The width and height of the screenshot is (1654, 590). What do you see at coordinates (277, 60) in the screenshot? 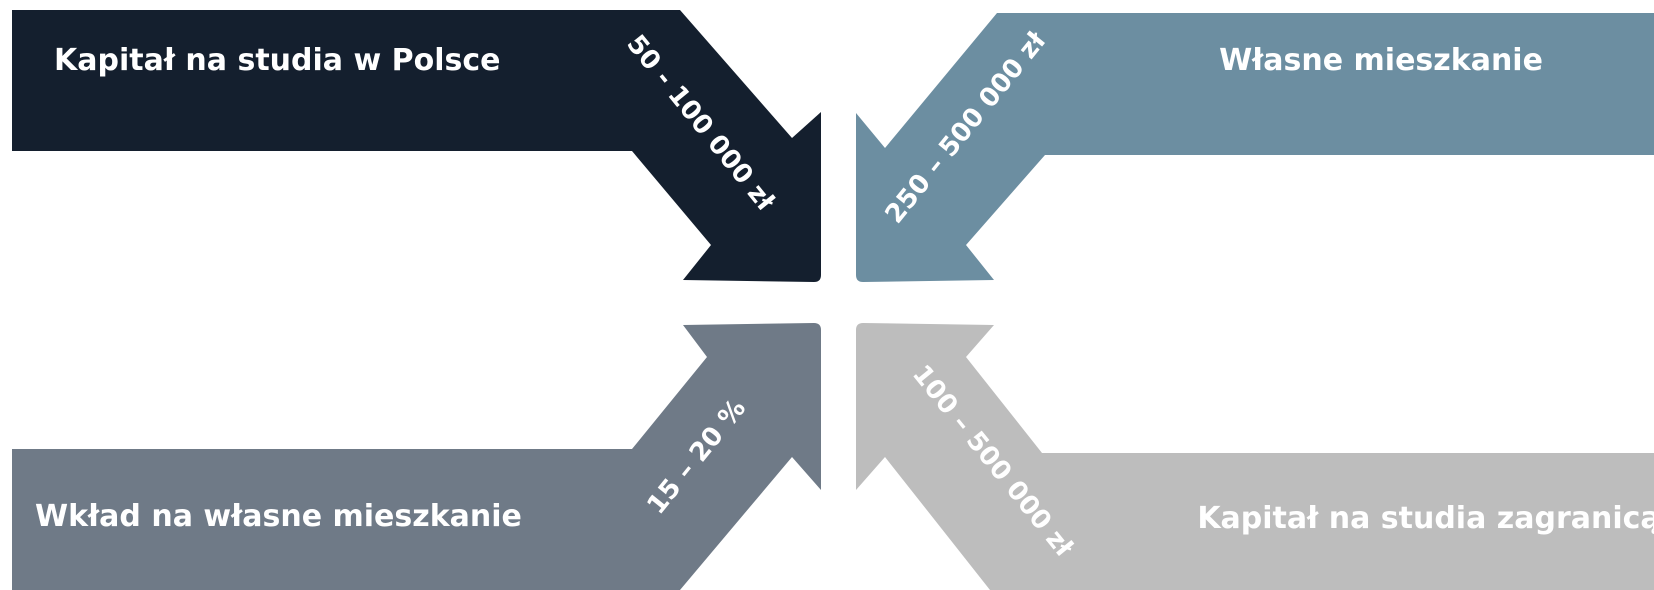
I see `arrow-top-left-title: Kapitał na studia w Polsce` at bounding box center [277, 60].